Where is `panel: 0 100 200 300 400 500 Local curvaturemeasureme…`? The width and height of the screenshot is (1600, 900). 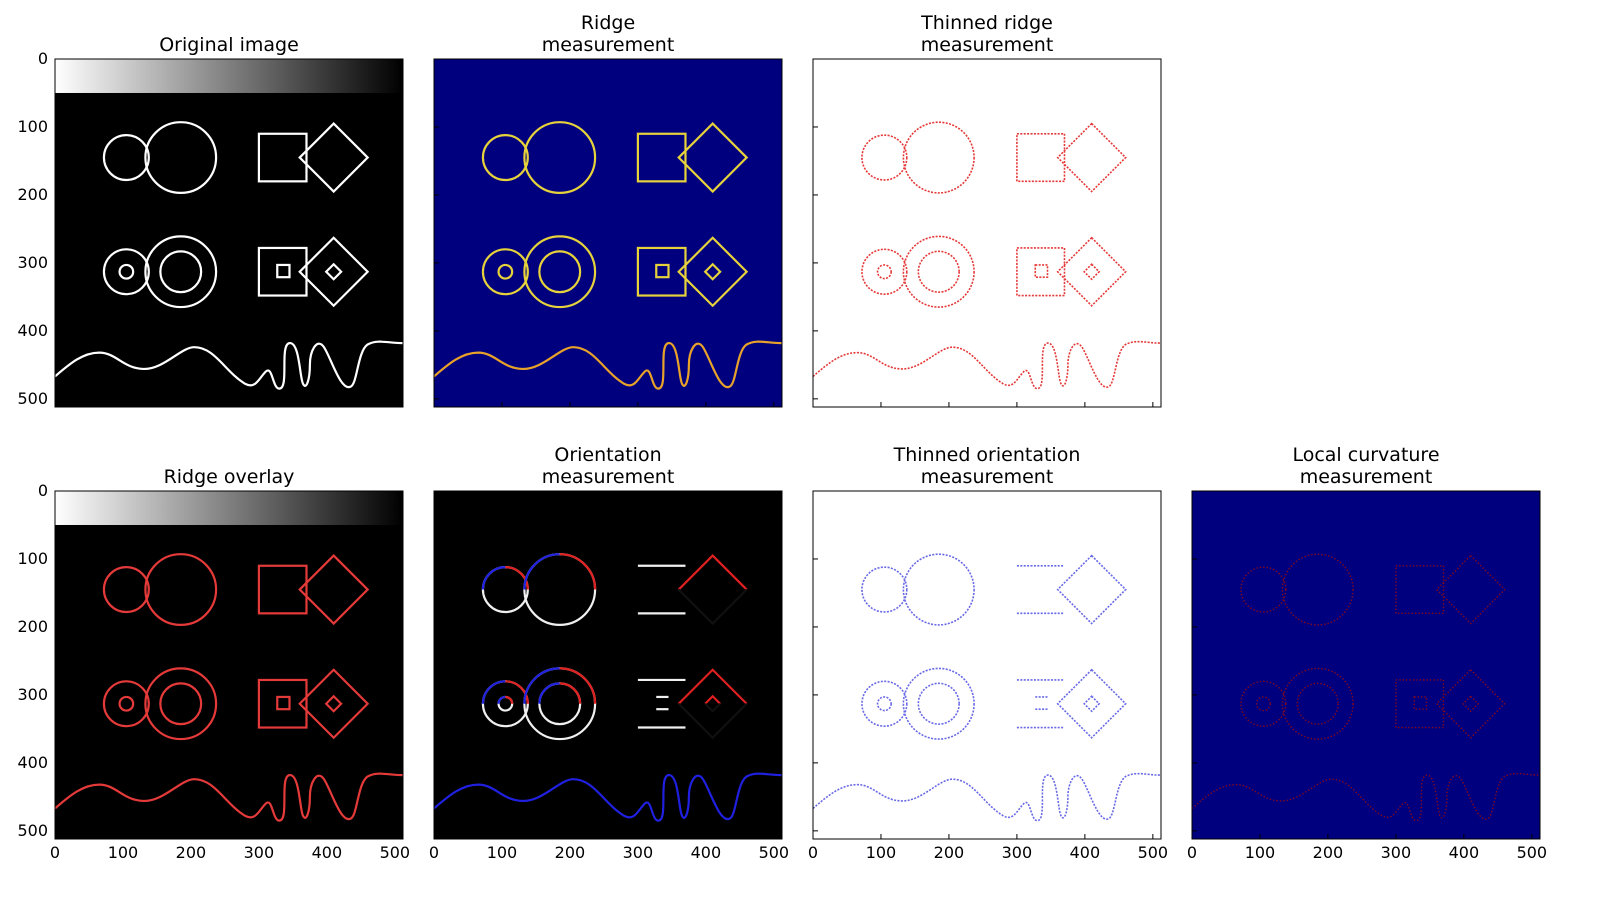
panel: 0 100 200 300 400 500 Local curvaturemeasureme… is located at coordinates (1367, 653).